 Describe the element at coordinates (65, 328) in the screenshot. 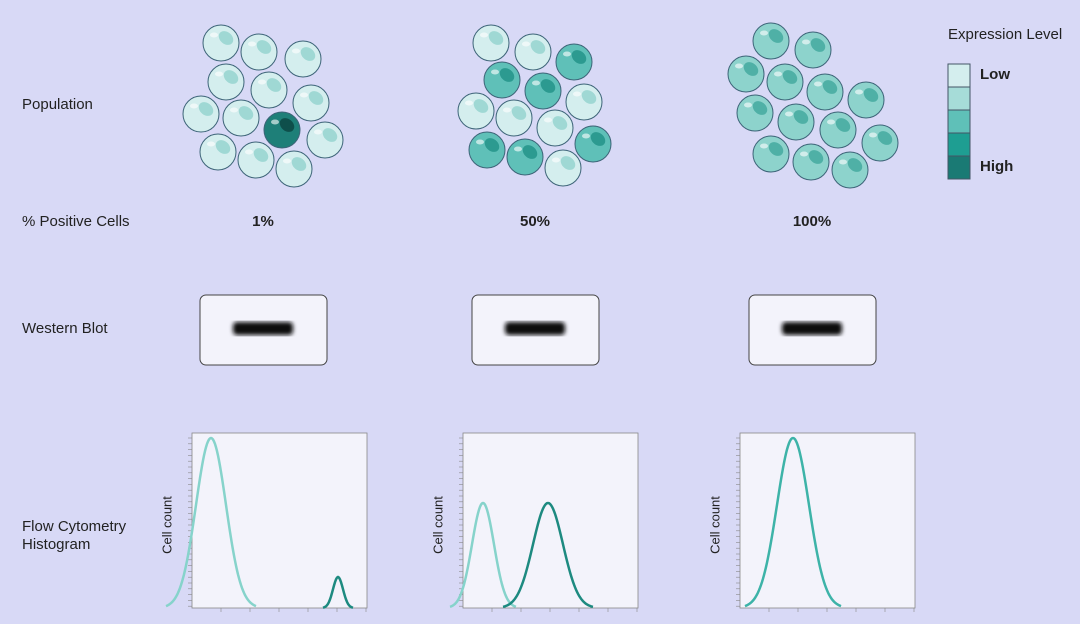

I see `row-label: Western Blot` at that location.